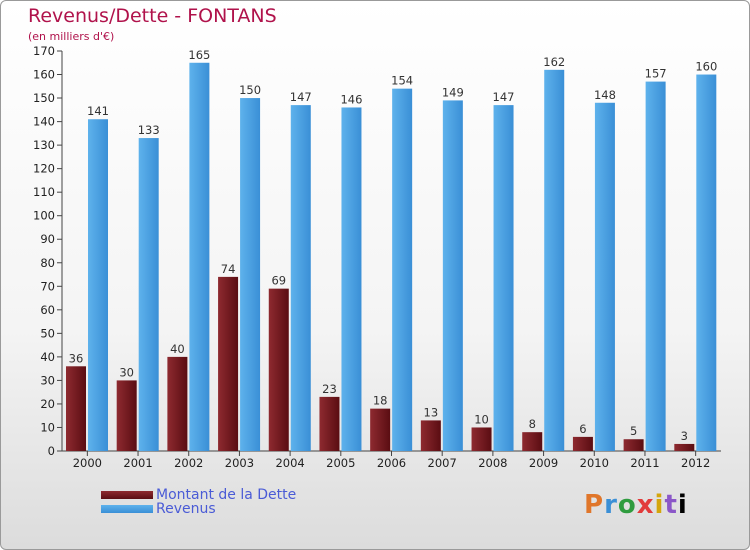 This screenshot has height=550, width=750. What do you see at coordinates (149, 130) in the screenshot?
I see `value-label-revenus: 133` at bounding box center [149, 130].